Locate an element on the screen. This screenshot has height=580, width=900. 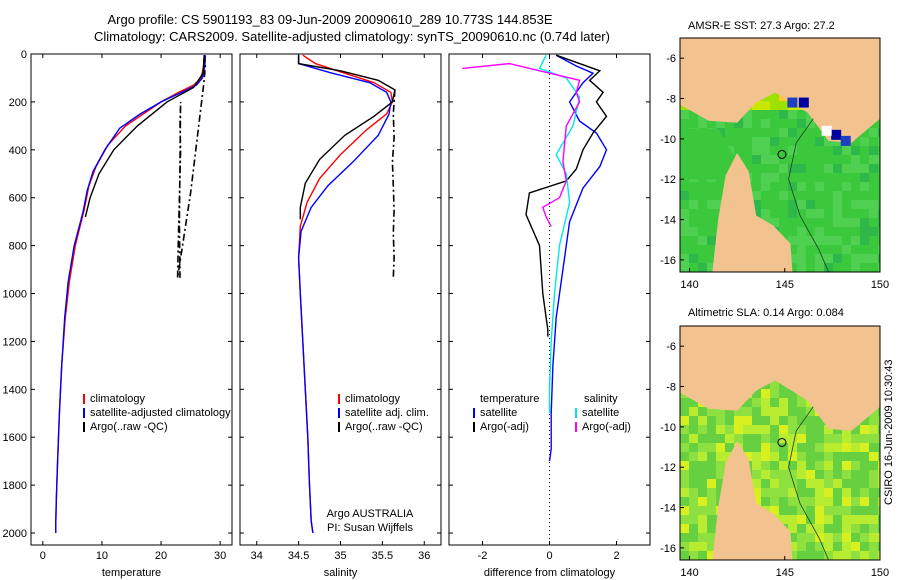
sla-map: 140 145 150 -6 -8 -10 -12 -14 -16 is located at coordinates (774, 452).